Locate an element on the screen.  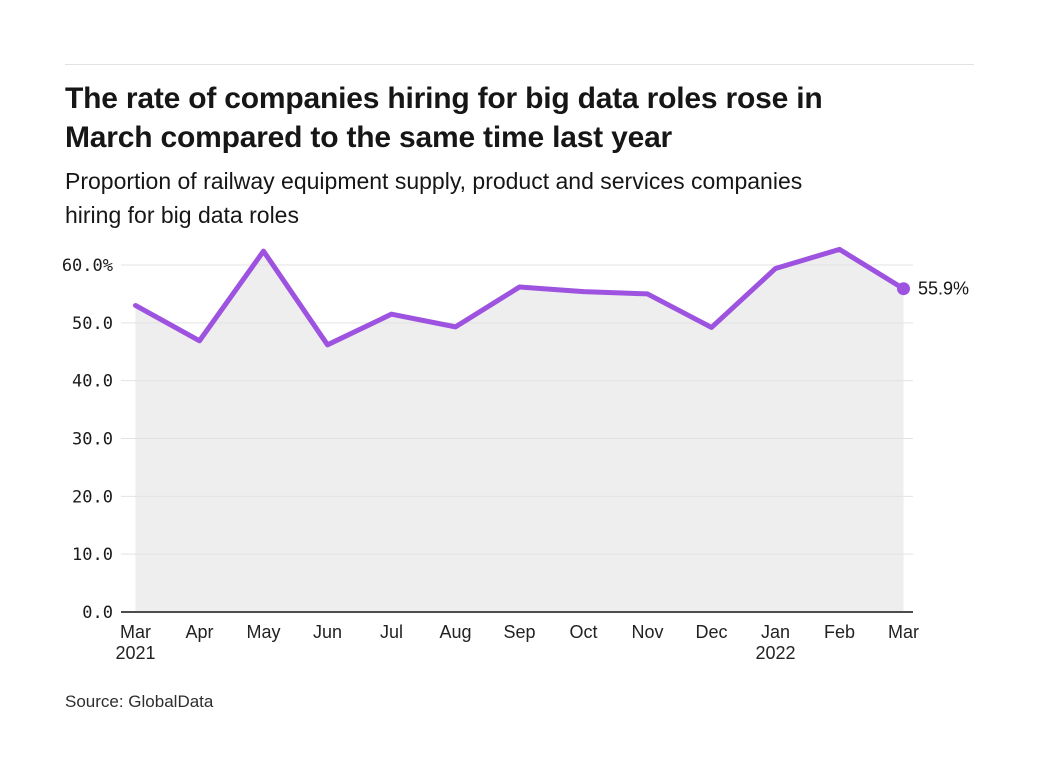
x-tick-label: Dec is located at coordinates (711, 632).